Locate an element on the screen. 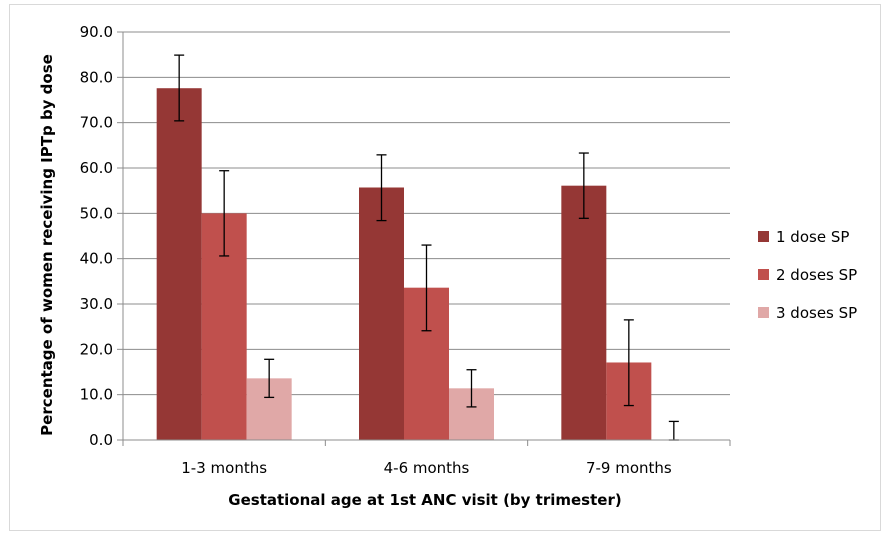 The height and width of the screenshot is (534, 889). x-tick-label: 7-9 months is located at coordinates (629, 468).